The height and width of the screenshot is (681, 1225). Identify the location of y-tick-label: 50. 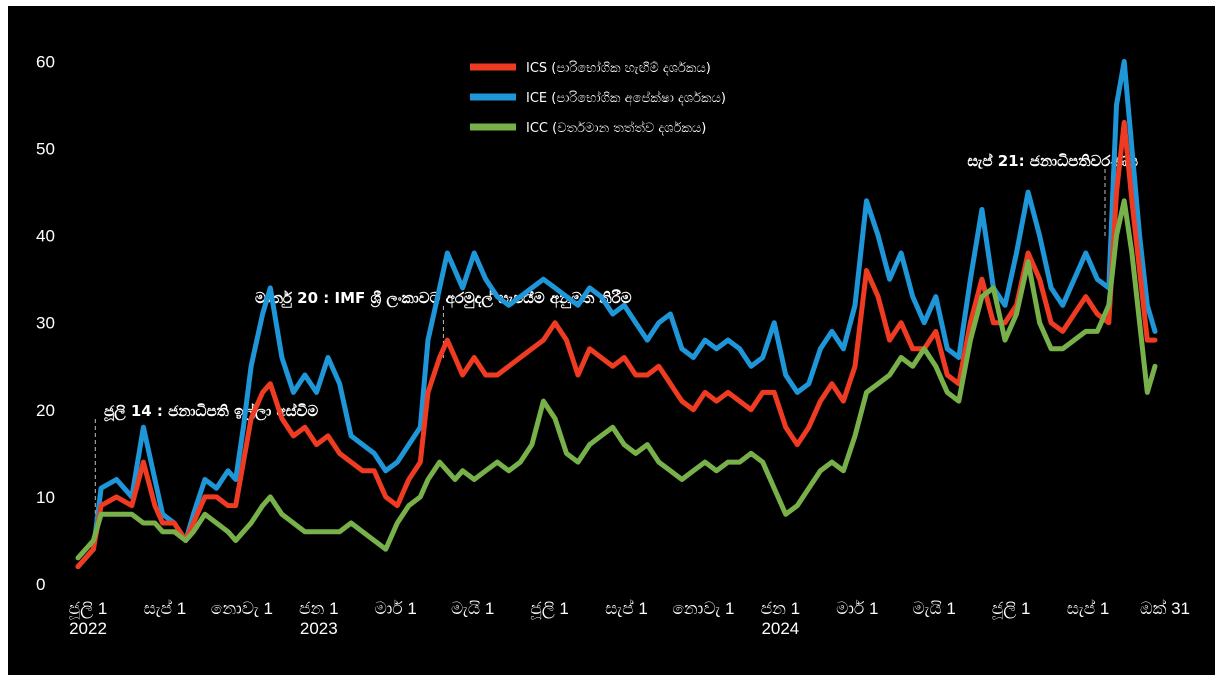
(45, 149).